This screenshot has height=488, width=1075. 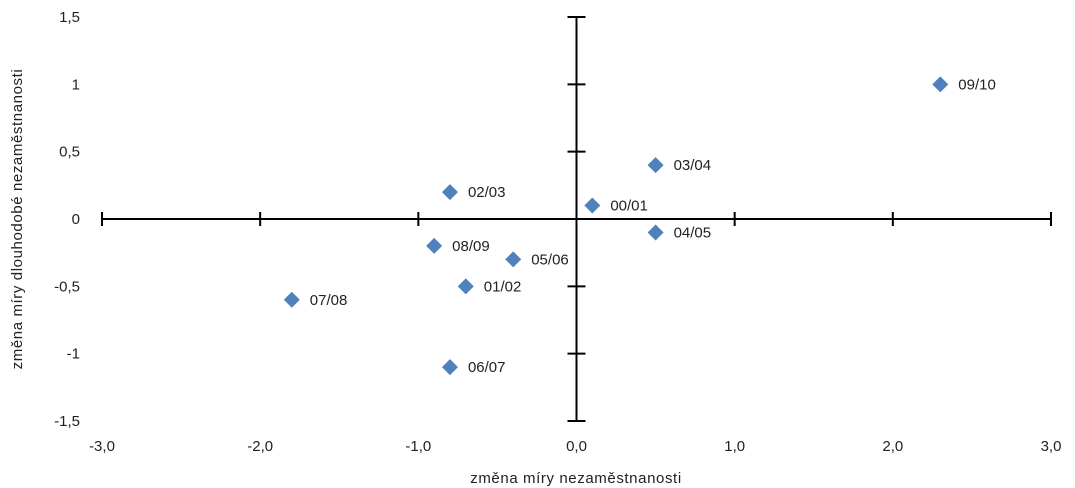 I want to click on data-point-label: 07/08, so click(x=329, y=300).